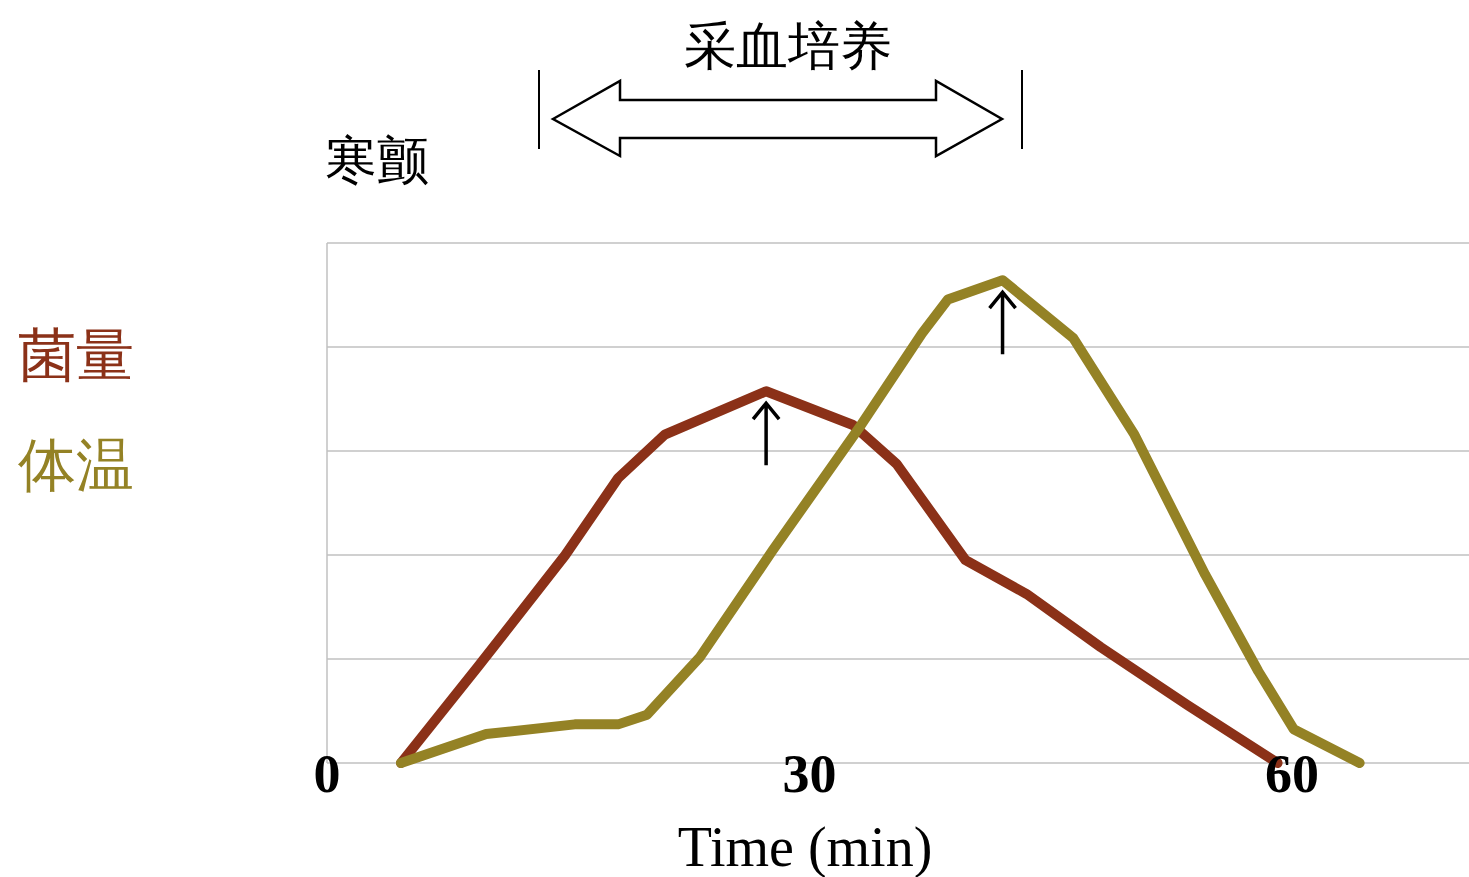  Describe the element at coordinates (327, 774) in the screenshot. I see `x-tick-label: 0` at that location.